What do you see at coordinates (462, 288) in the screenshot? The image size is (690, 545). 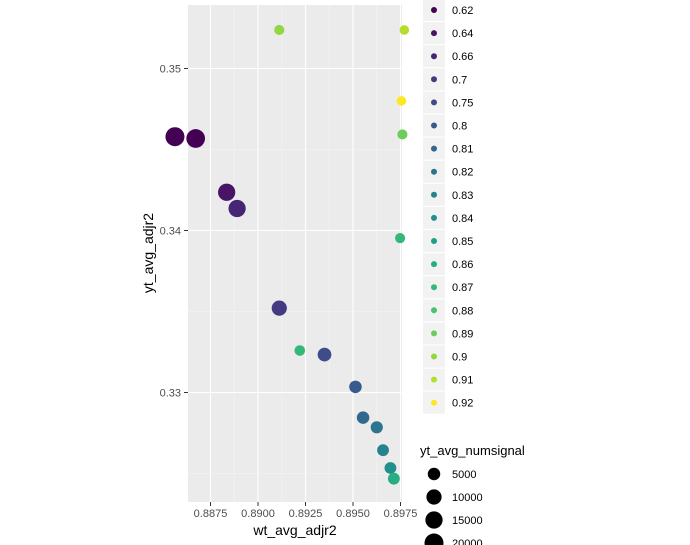 I see `color-legend-label: 0.87` at bounding box center [462, 288].